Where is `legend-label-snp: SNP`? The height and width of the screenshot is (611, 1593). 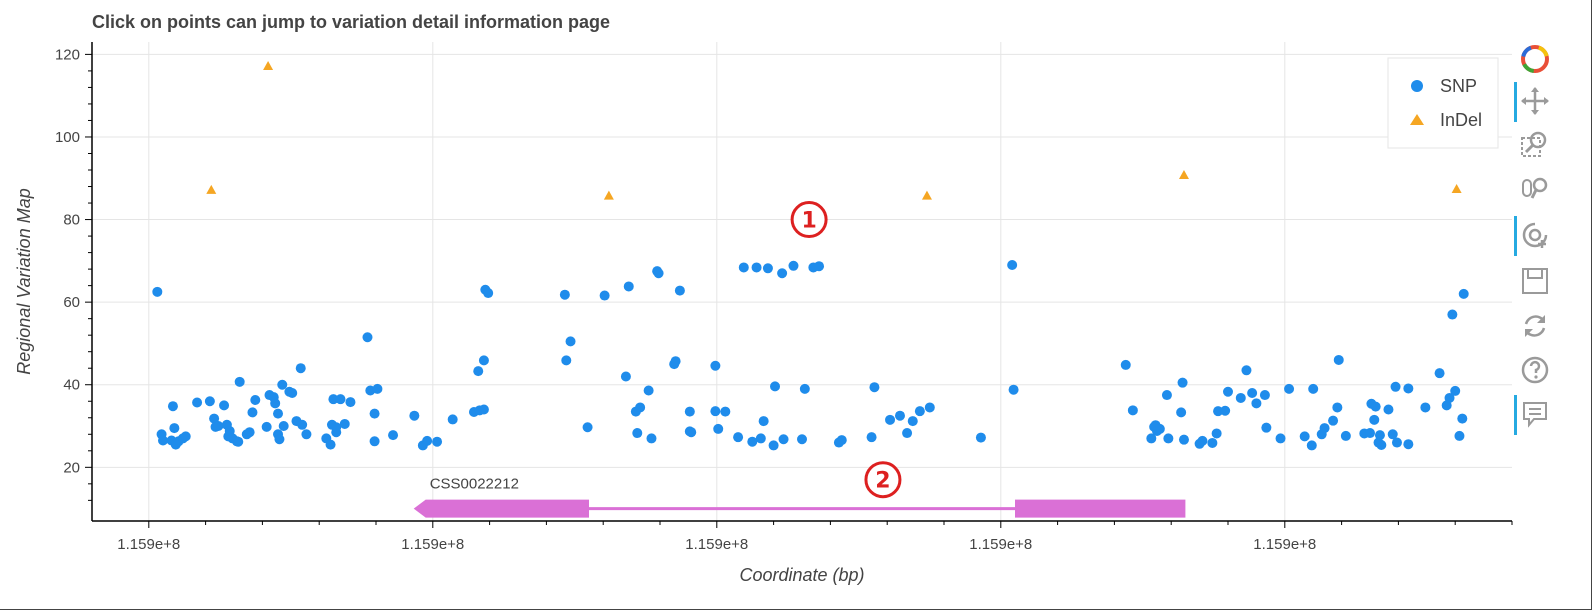
legend-label-snp: SNP is located at coordinates (1458, 86).